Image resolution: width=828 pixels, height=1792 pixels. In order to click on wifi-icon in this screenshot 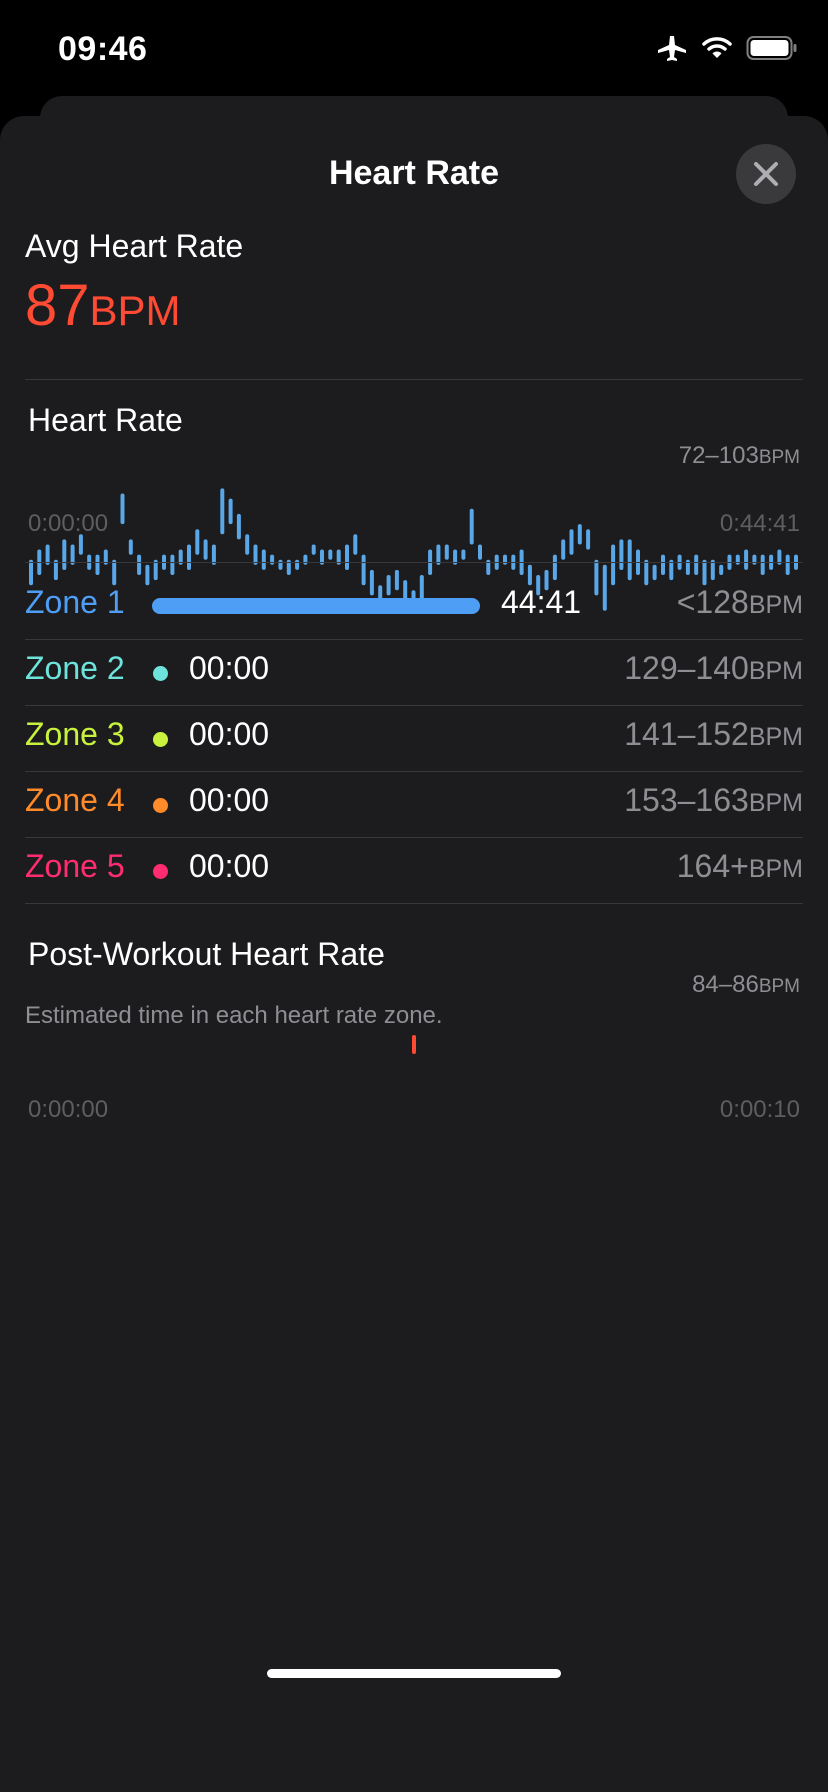, I will do `click(717, 50)`.